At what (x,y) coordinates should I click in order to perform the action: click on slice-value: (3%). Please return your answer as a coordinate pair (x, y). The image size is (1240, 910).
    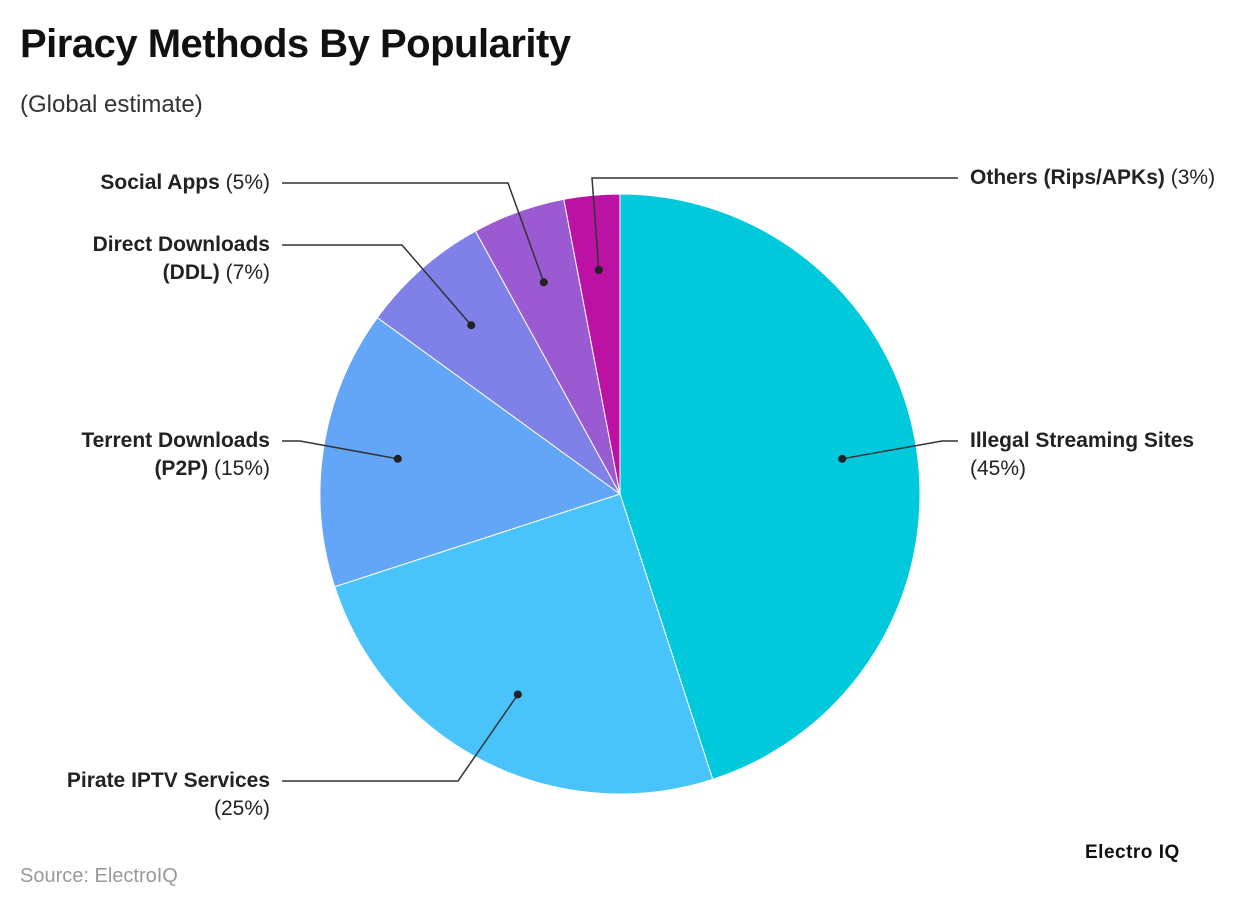
    Looking at the image, I should click on (1193, 177).